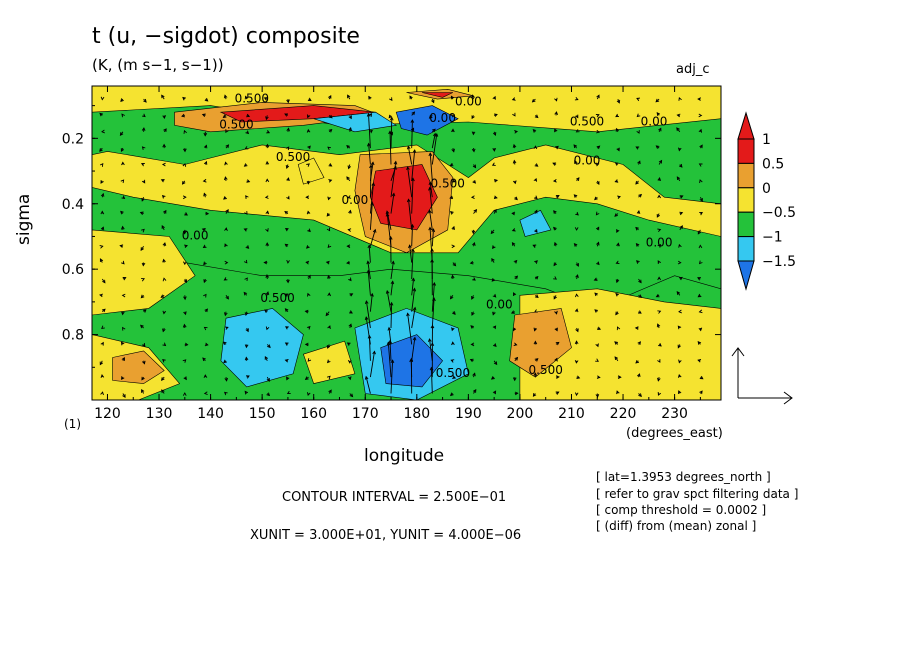 Image resolution: width=904 pixels, height=654 pixels. Describe the element at coordinates (746, 125) in the screenshot. I see `colorbar-cap-top` at that location.